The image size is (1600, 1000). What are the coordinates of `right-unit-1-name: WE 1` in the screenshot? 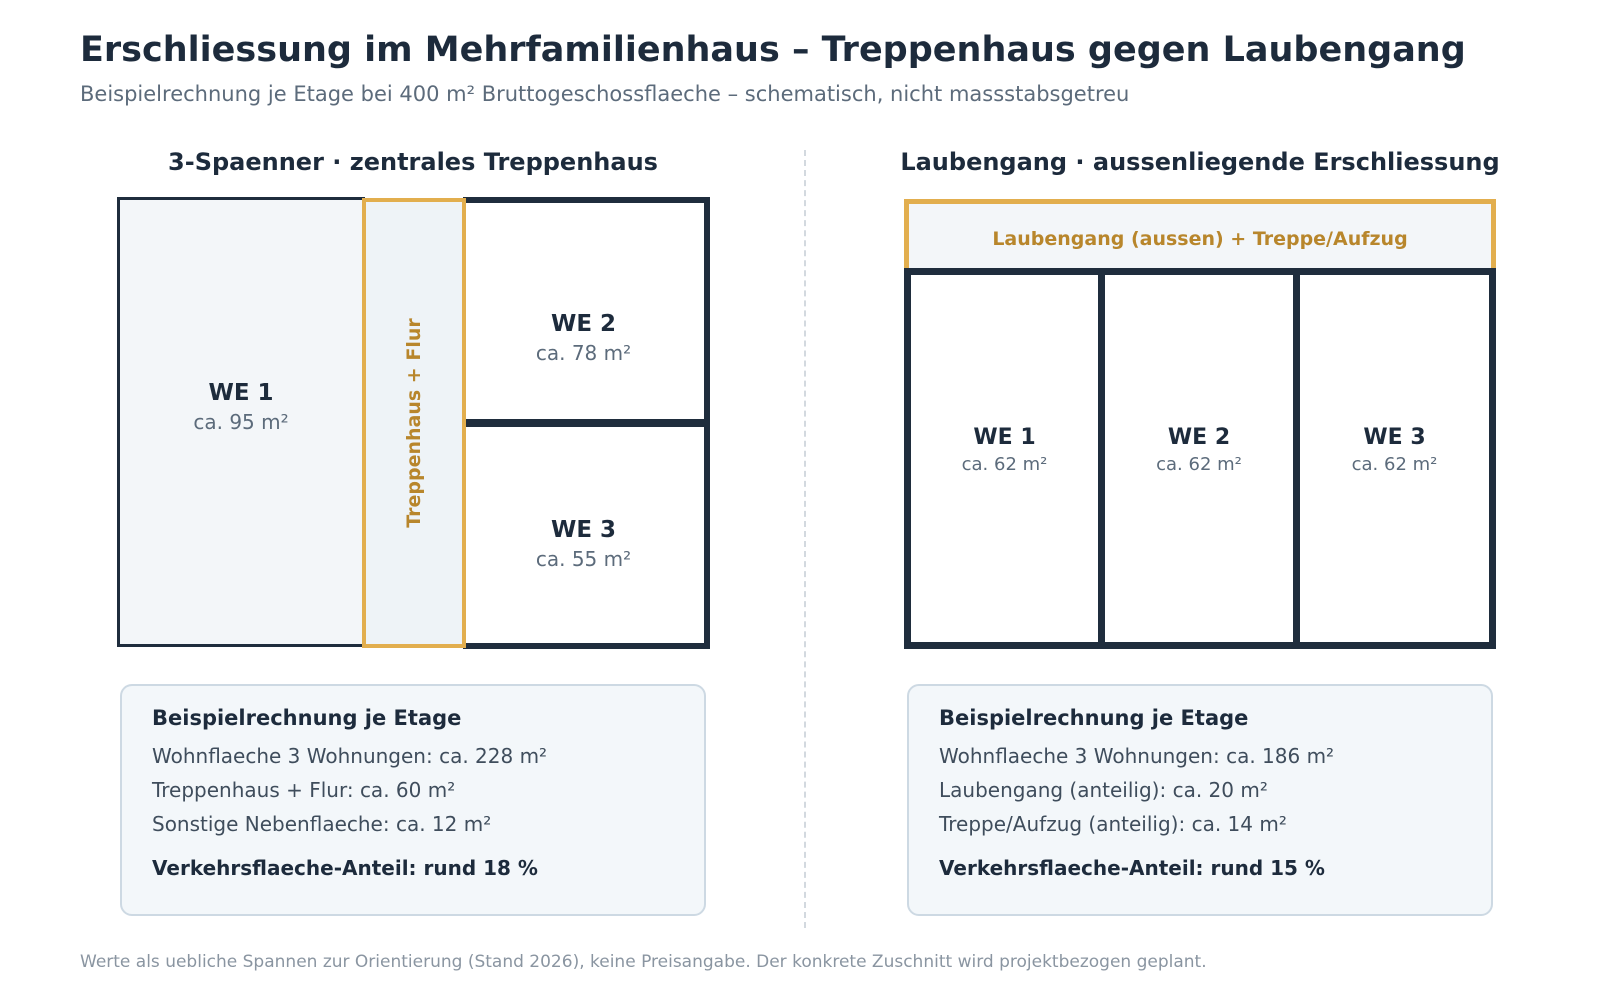 It's located at (1004, 437).